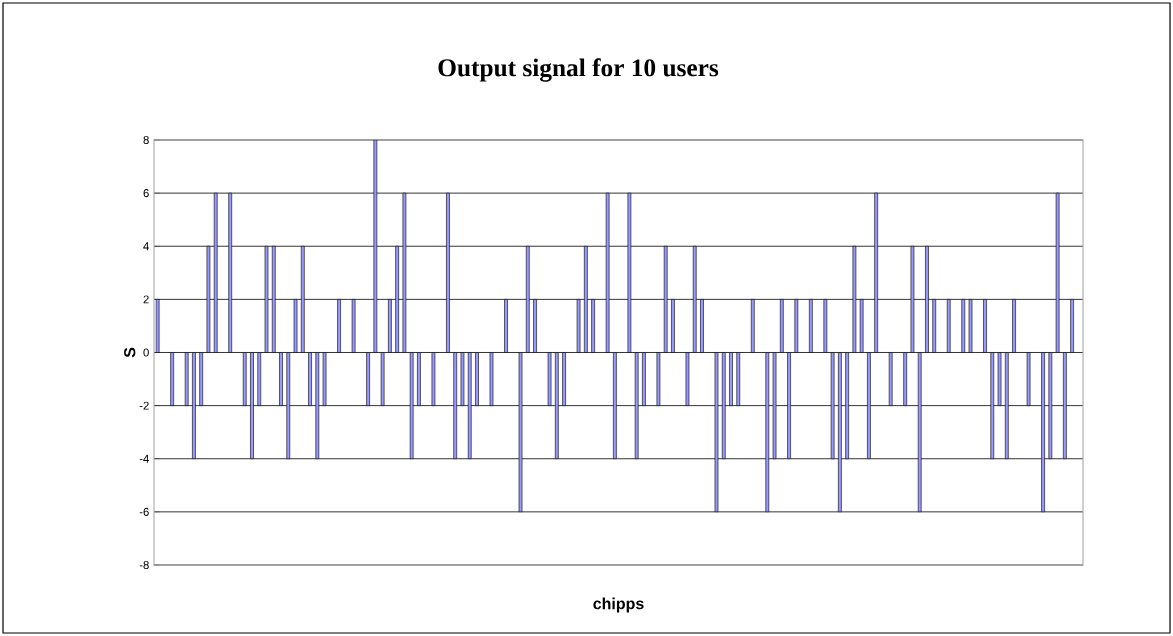  What do you see at coordinates (144, 511) in the screenshot?
I see `y-tick-label: -6` at bounding box center [144, 511].